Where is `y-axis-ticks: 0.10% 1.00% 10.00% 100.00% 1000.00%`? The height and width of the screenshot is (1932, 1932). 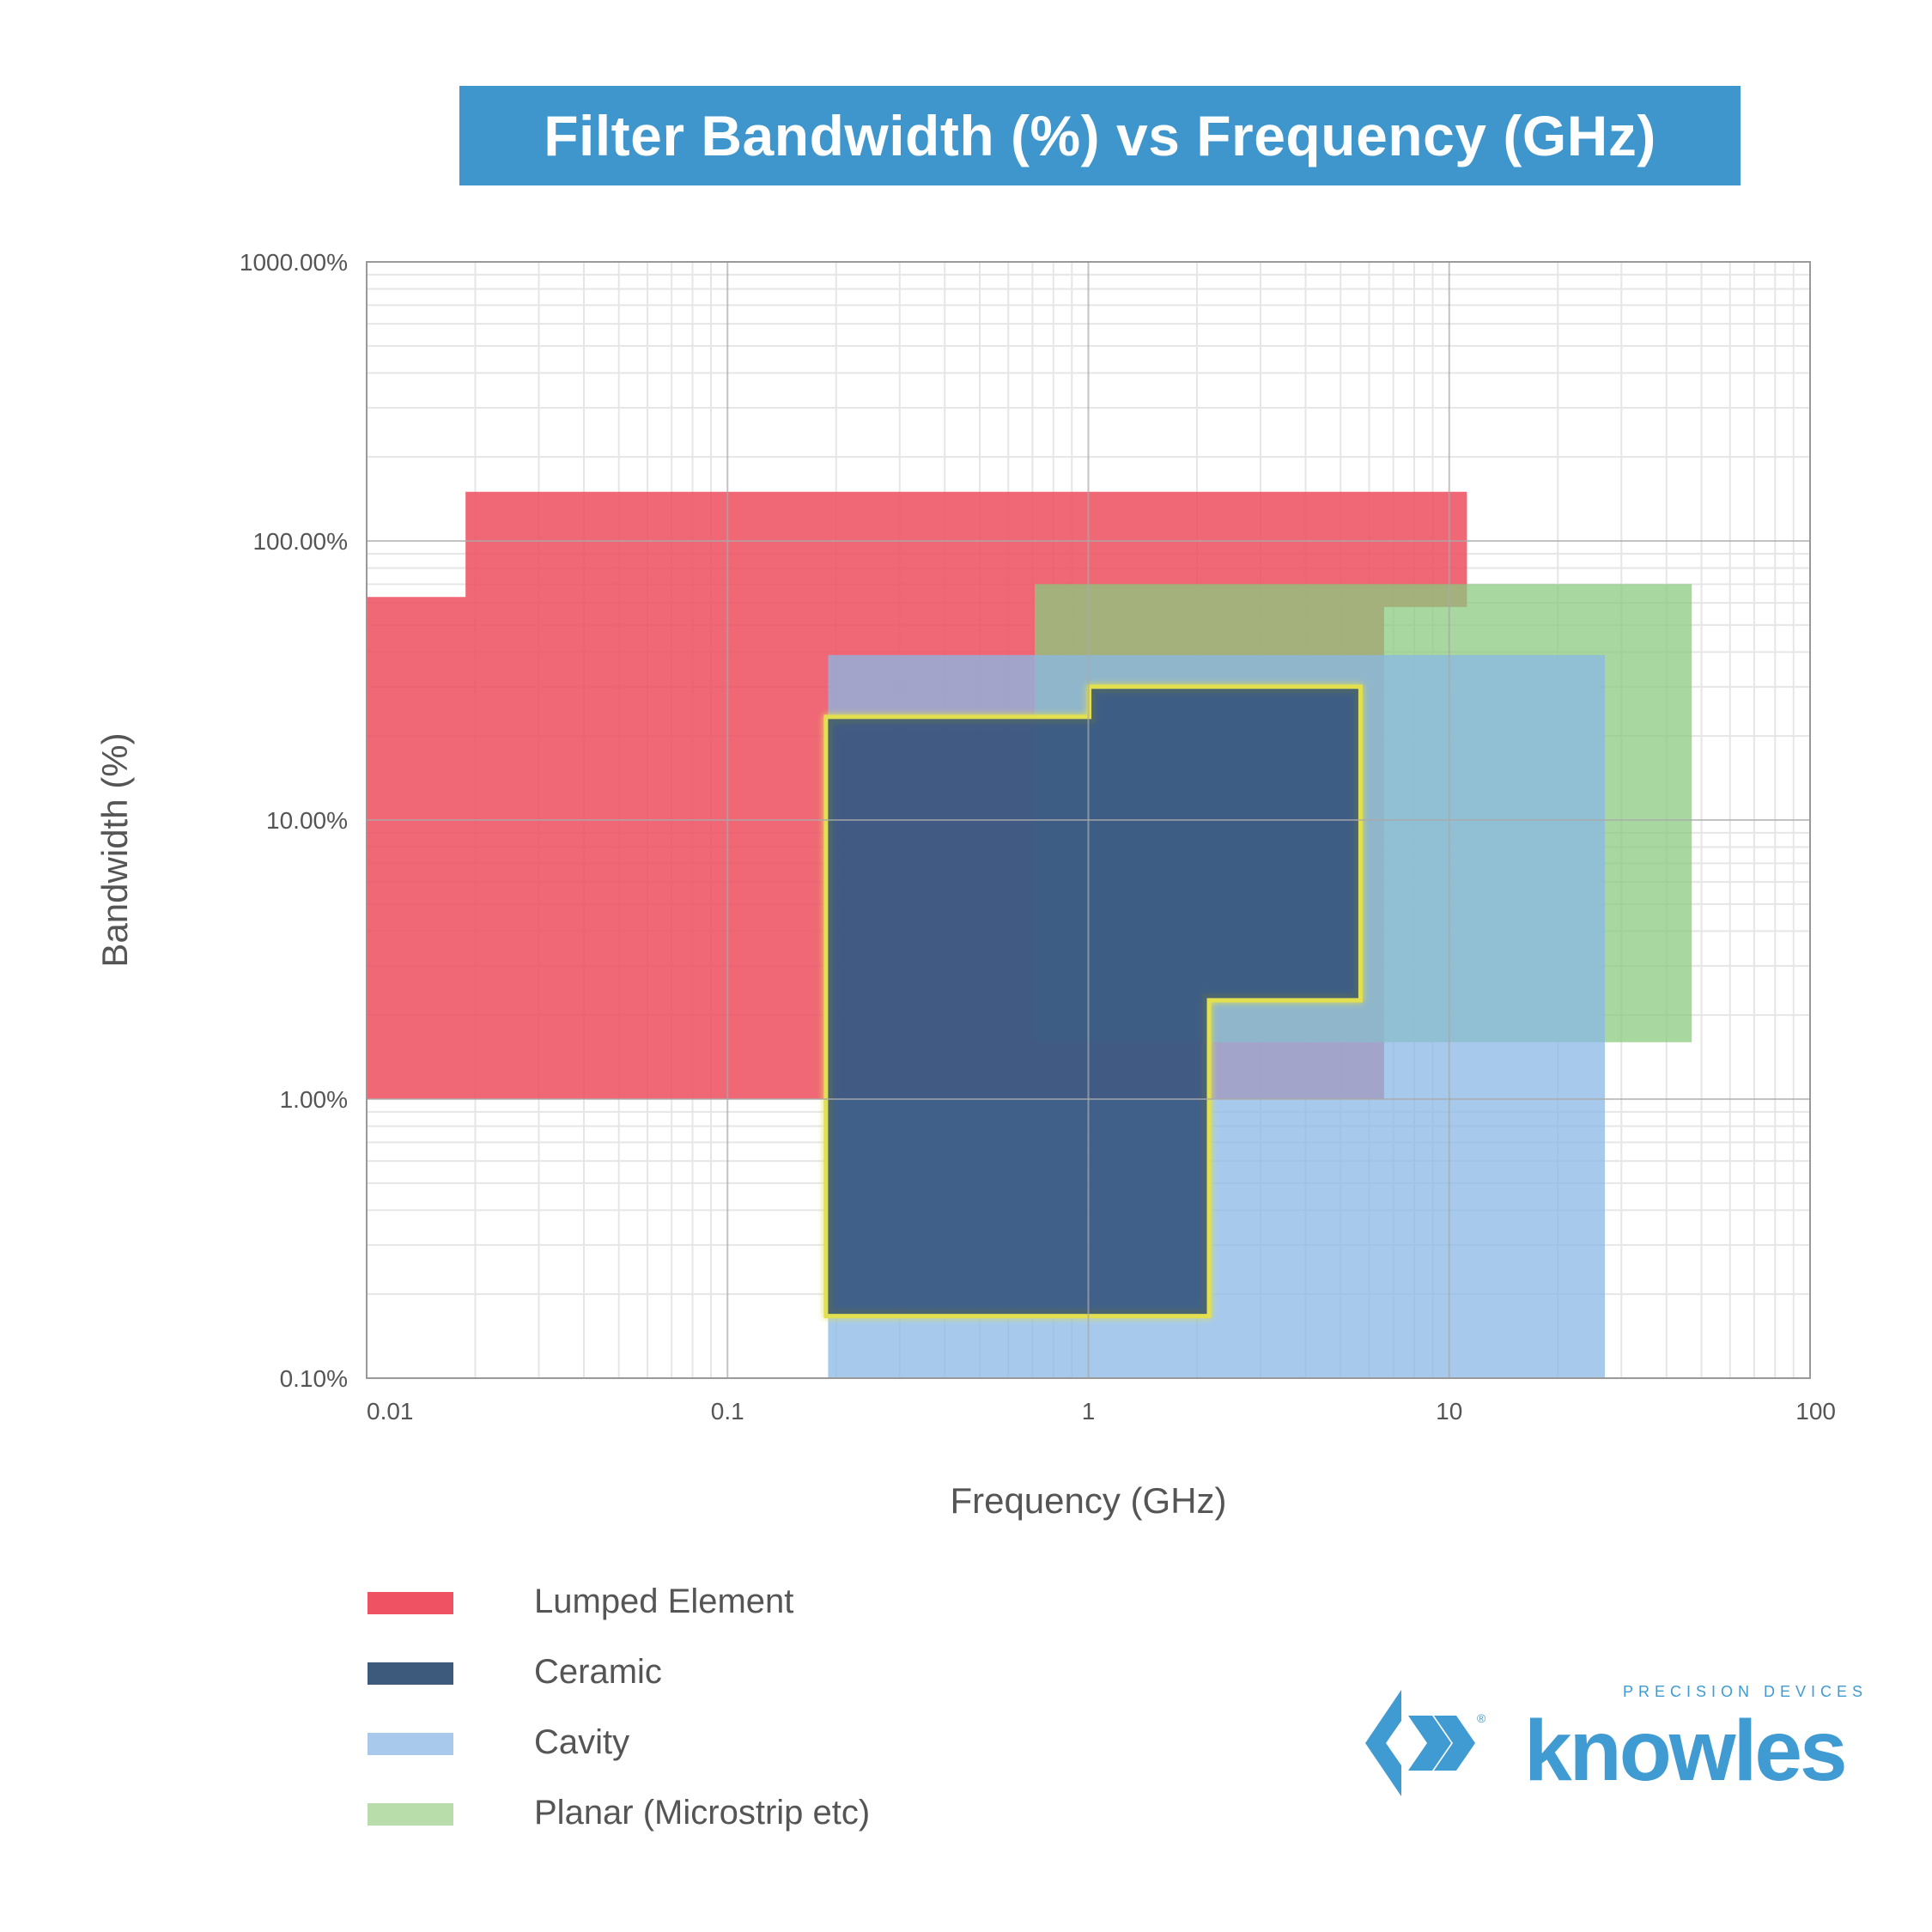
y-axis-ticks: 0.10% 1.00% 10.00% 100.00% 1000.00% is located at coordinates (294, 821).